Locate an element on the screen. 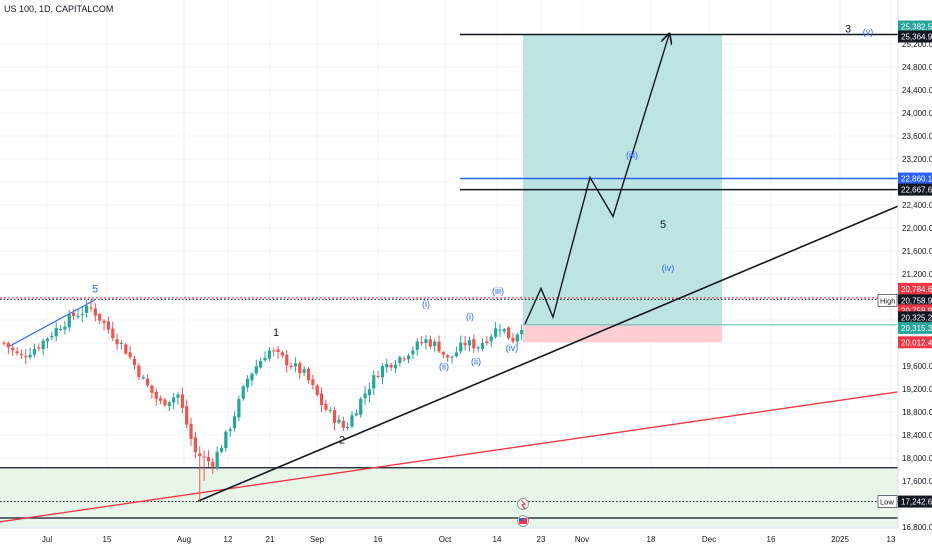  wave-label: (iv) is located at coordinates (512, 348).